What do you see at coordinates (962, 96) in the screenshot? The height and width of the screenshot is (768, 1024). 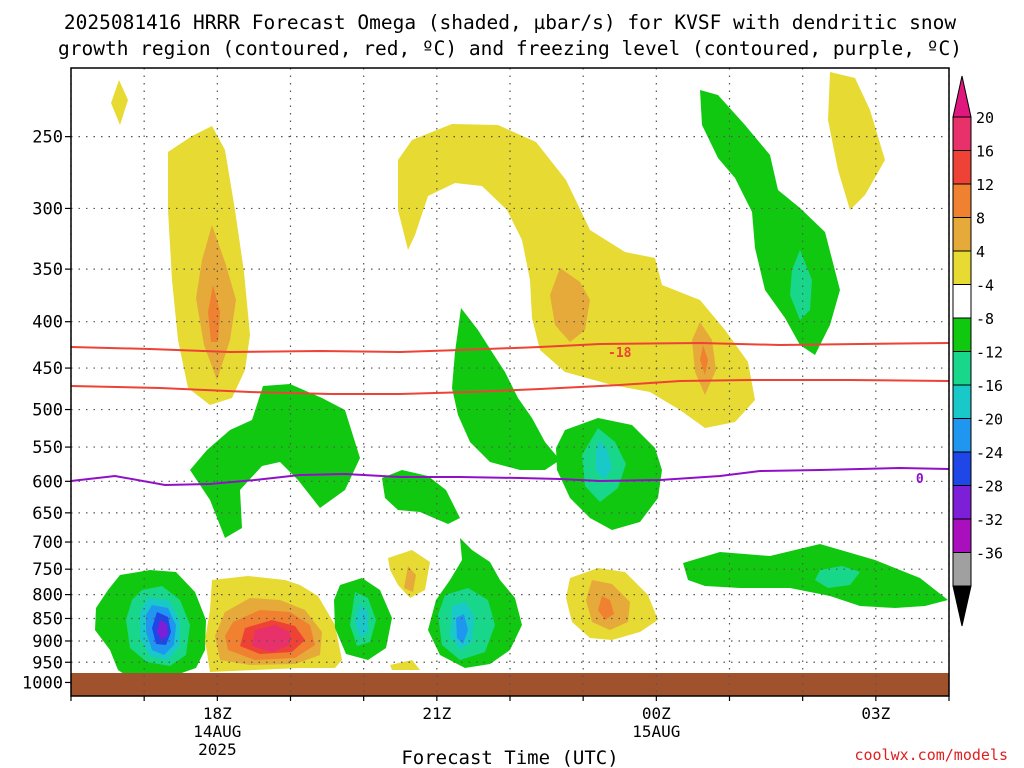 I see `colorbar-top-arrow` at bounding box center [962, 96].